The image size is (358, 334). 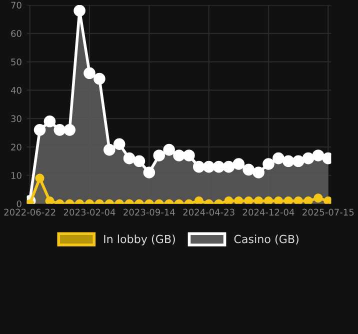 What do you see at coordinates (16, 62) in the screenshot?
I see `y-tick-label: 50` at bounding box center [16, 62].